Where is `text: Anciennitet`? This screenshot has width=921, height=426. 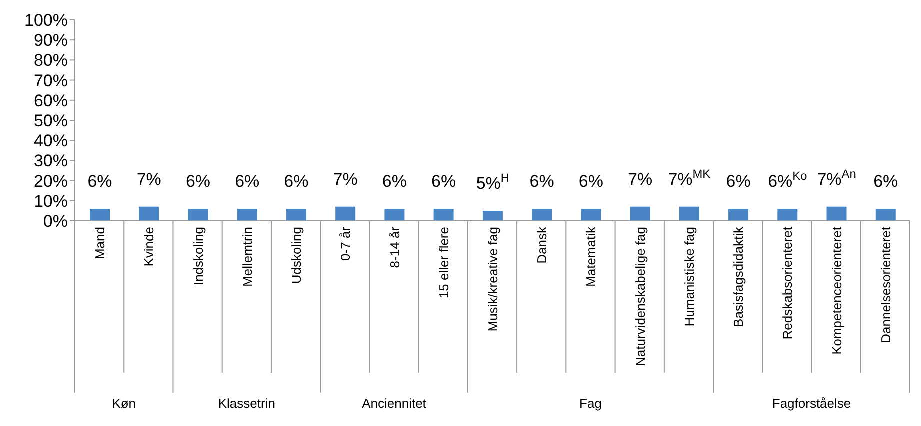
text: Anciennitet is located at coordinates (394, 403).